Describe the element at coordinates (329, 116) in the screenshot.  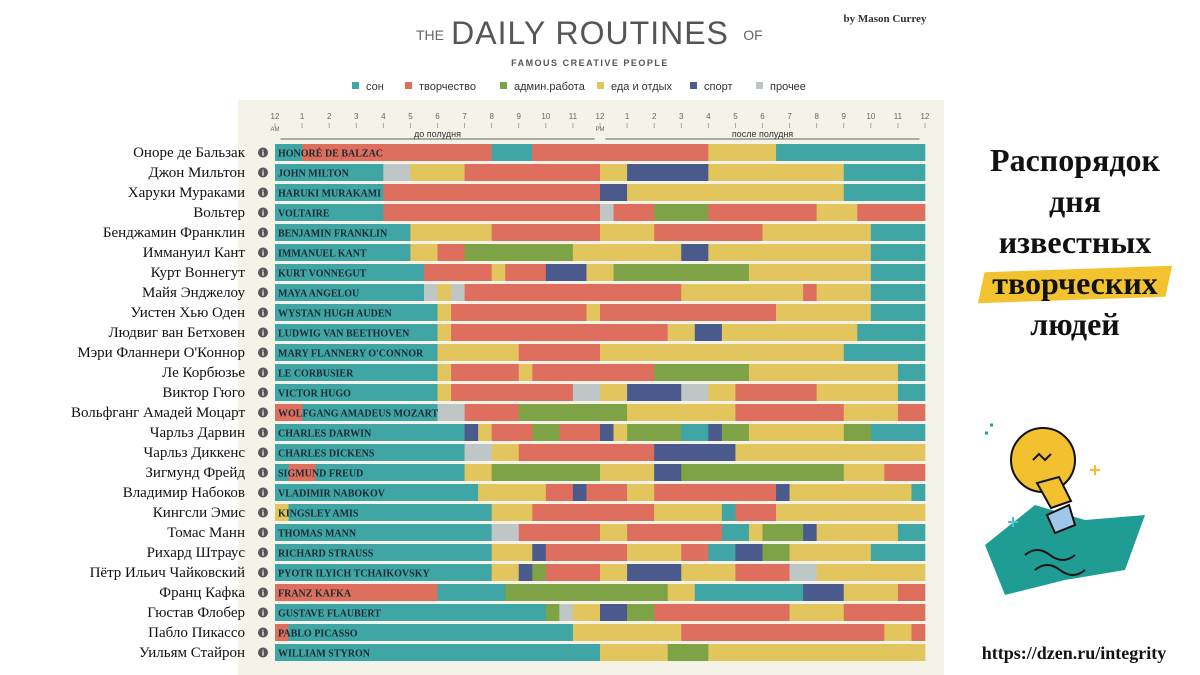
I see `hour-tick-label: 2` at that location.